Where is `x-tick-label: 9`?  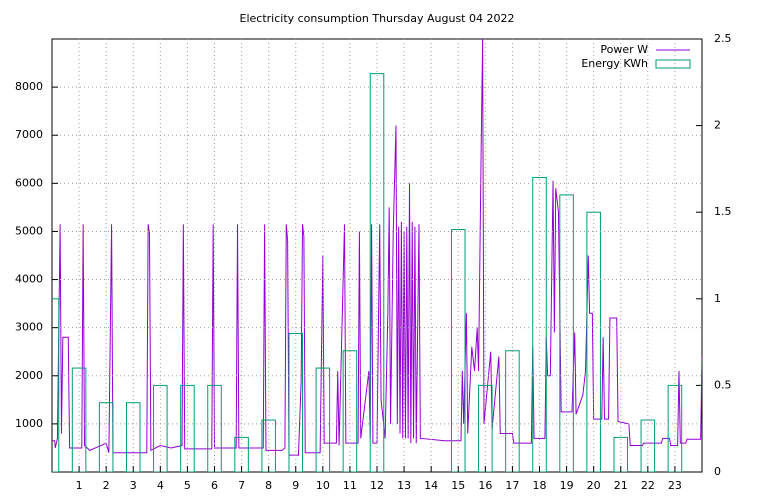 x-tick-label: 9 is located at coordinates (295, 485).